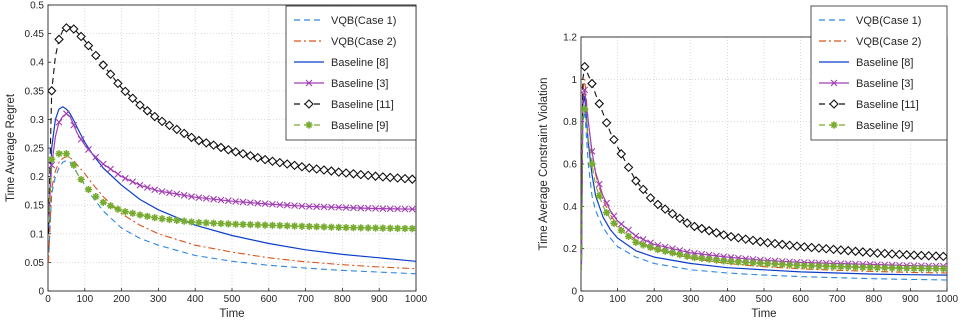 The image size is (967, 329). Describe the element at coordinates (37, 177) in the screenshot. I see `y-tick-label: 0.2` at that location.